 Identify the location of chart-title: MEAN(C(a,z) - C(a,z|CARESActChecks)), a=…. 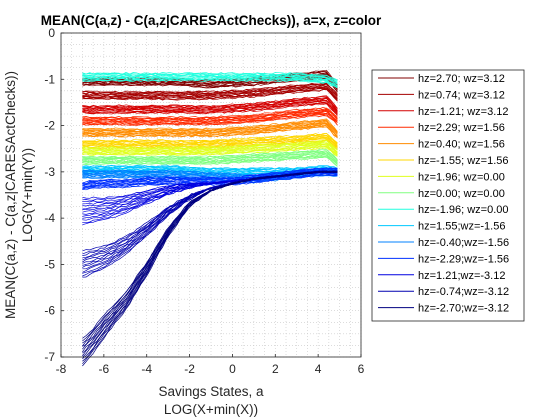
(211, 20).